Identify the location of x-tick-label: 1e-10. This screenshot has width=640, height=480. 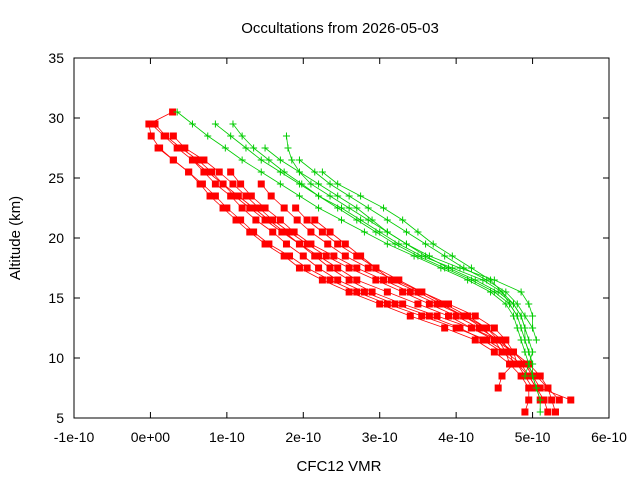
(227, 437).